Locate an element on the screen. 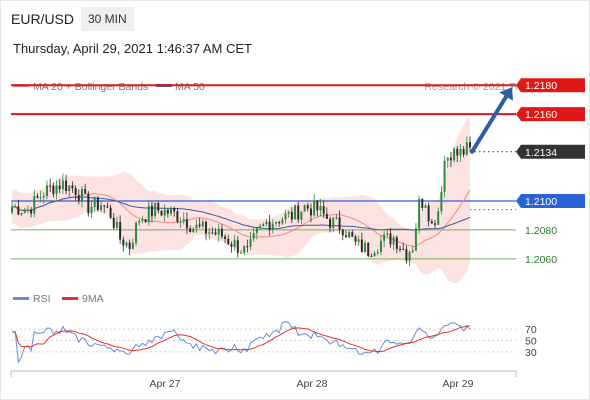 This screenshot has width=590, height=400. ma20-legend-label: MA 20 + Bollinger Bands is located at coordinates (90, 87).